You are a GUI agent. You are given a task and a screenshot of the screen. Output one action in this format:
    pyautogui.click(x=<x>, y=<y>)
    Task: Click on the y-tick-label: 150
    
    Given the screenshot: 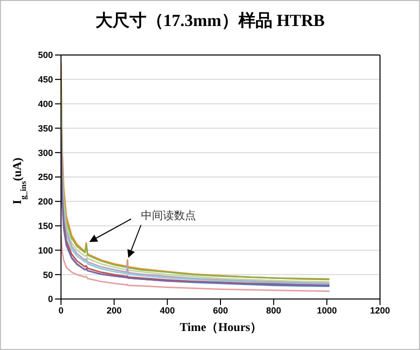 What is the action you would take?
    pyautogui.click(x=45, y=225)
    